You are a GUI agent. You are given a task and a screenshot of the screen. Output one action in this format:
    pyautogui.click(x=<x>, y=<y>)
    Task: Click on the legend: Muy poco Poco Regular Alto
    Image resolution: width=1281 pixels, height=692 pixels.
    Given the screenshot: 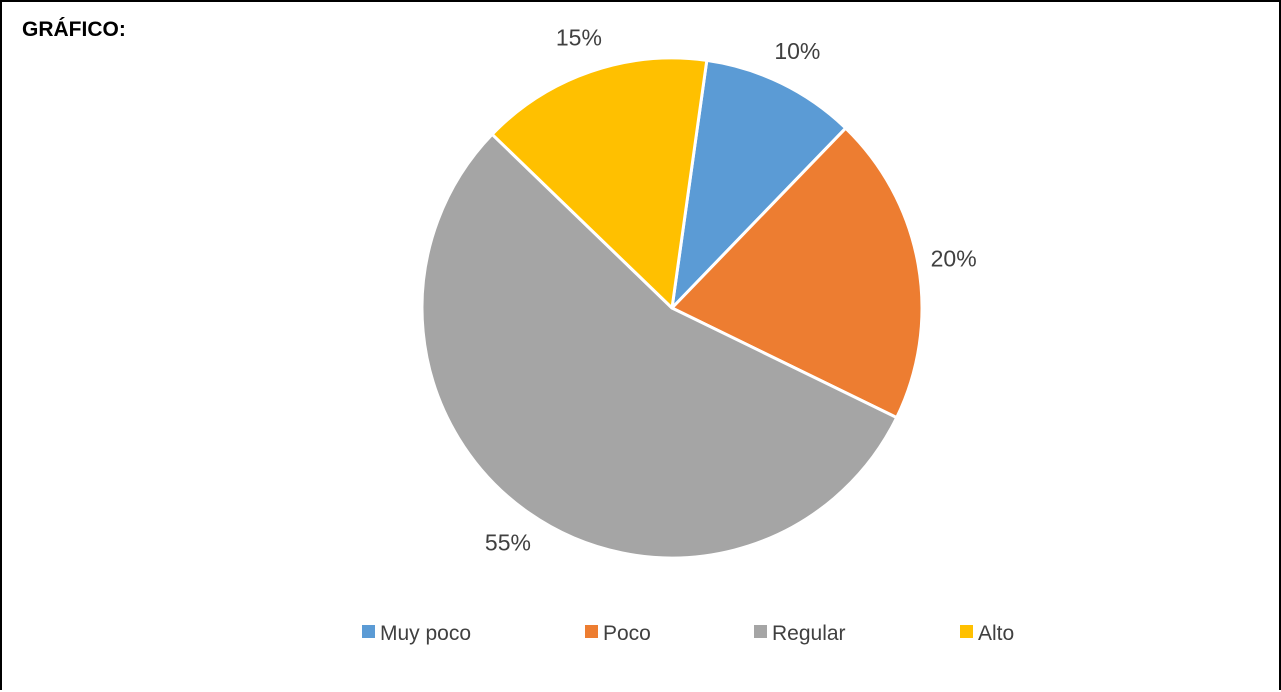 What is the action you would take?
    pyautogui.click(x=688, y=633)
    